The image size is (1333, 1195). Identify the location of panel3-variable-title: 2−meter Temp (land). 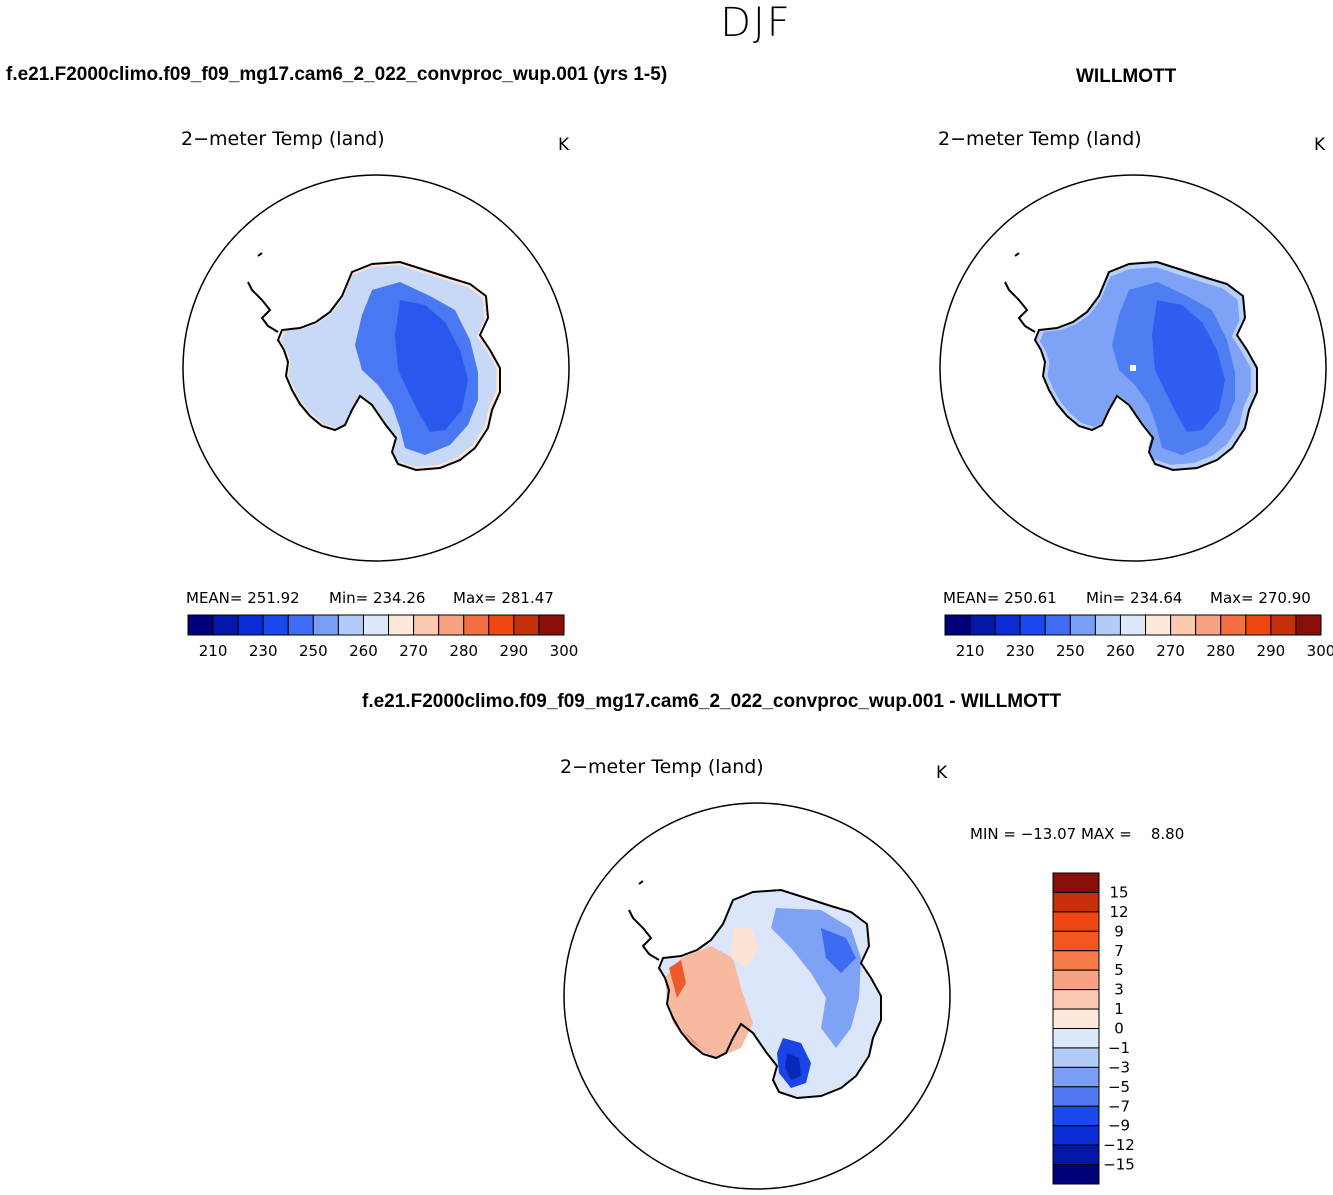
(662, 767).